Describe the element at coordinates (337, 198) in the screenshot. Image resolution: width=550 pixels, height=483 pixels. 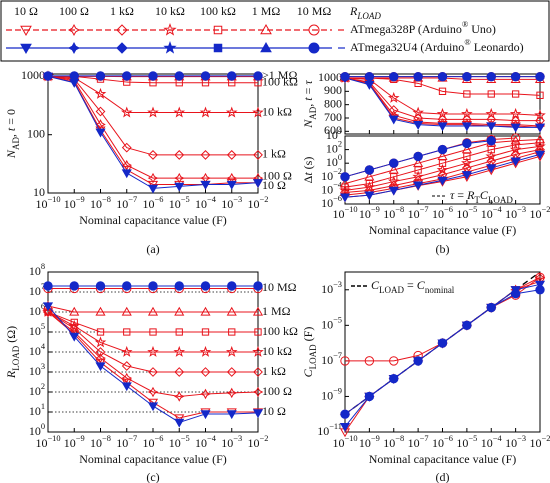
I see `y-tick-label-exp: −6` at that location.